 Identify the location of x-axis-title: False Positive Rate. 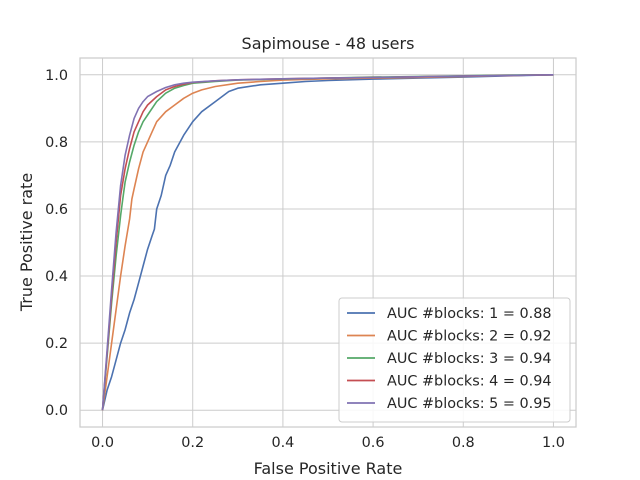
(328, 468).